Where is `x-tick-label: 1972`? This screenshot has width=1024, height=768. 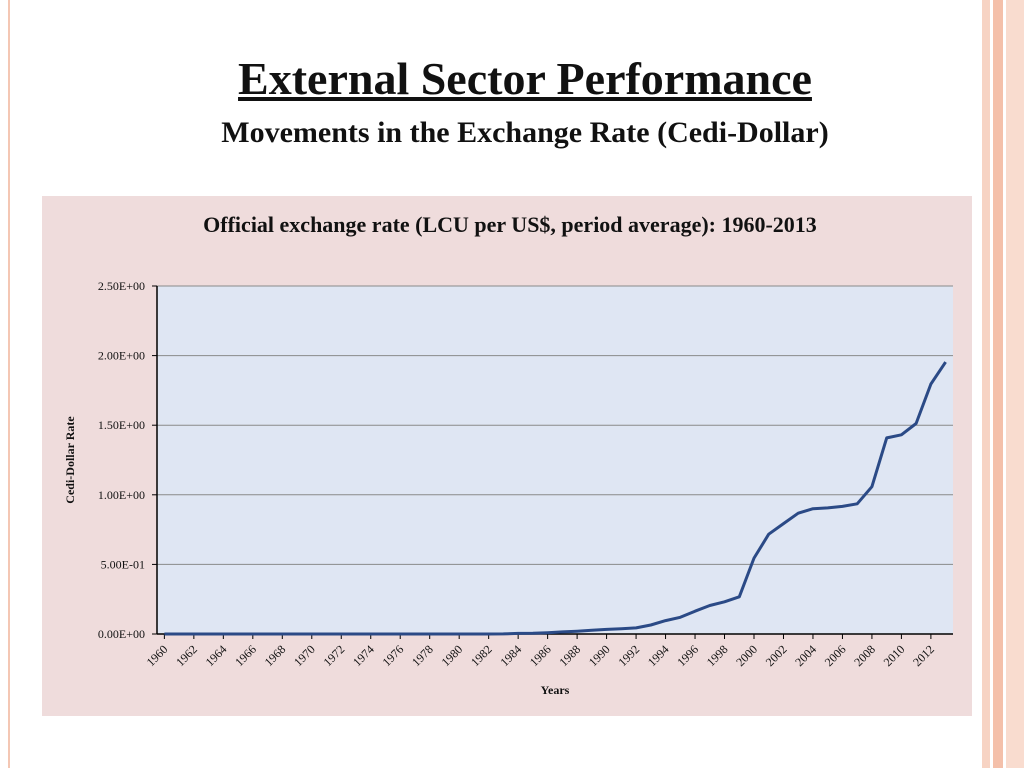
x-tick-label: 1972 is located at coordinates (334, 655).